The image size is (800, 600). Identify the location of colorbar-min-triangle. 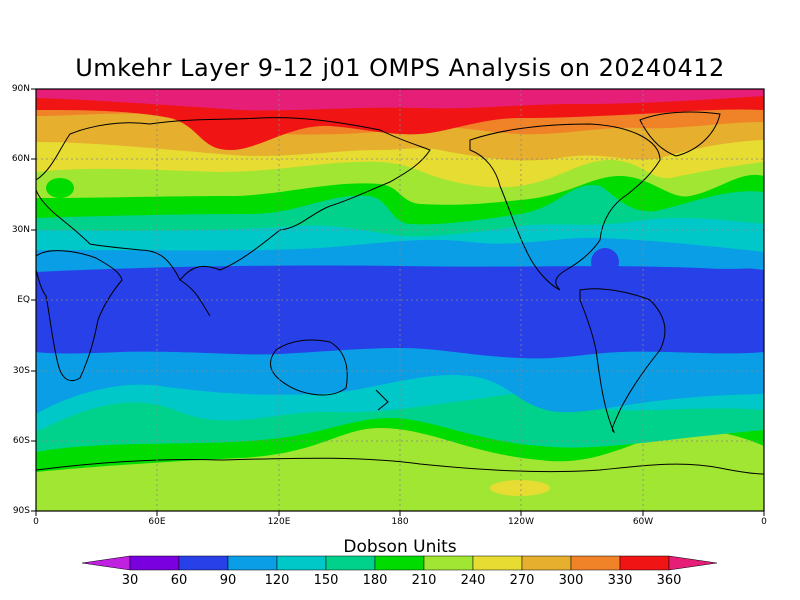
(106, 563).